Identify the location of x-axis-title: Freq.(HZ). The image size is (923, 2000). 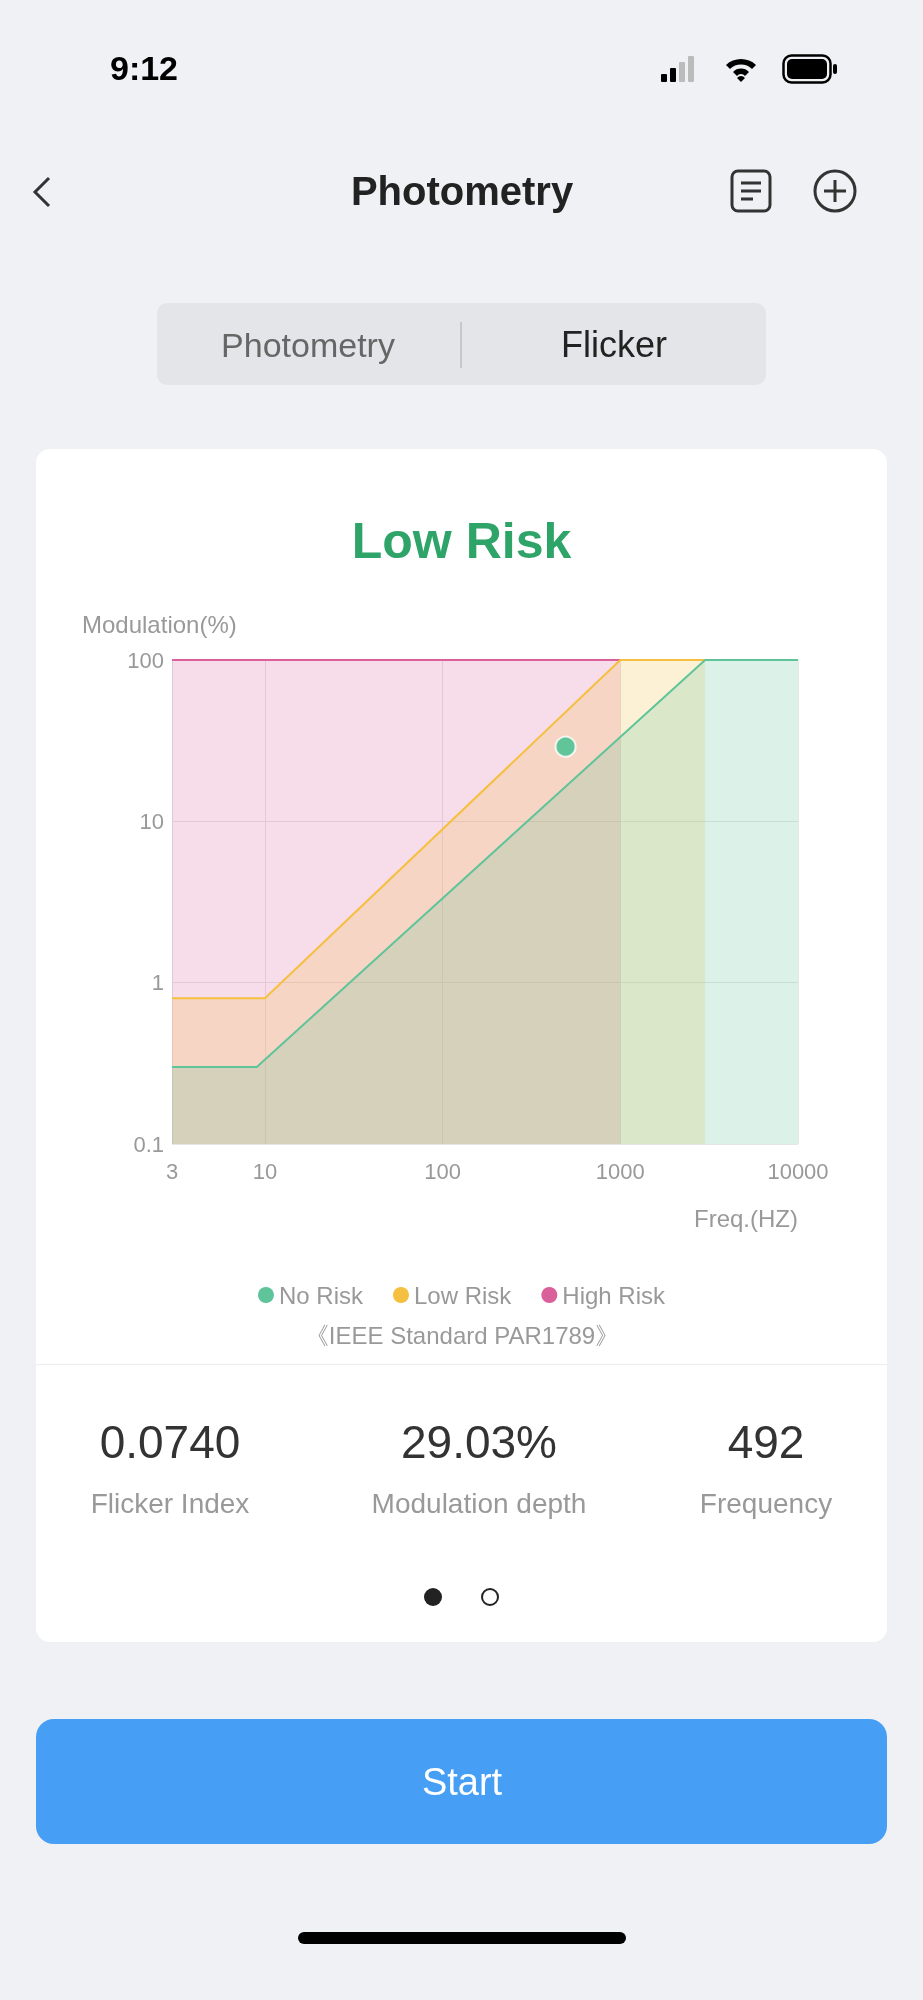
(746, 1218).